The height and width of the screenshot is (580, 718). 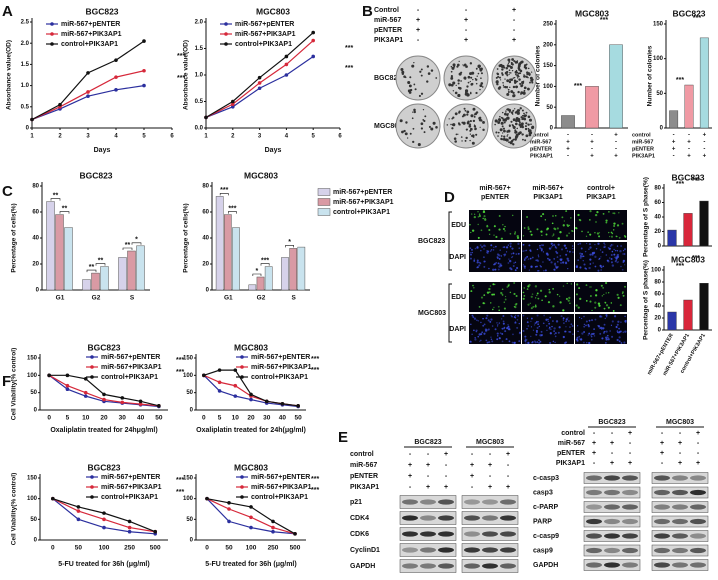 What do you see at coordinates (362, 454) in the screenshot?
I see `condition-label: control` at bounding box center [362, 454].